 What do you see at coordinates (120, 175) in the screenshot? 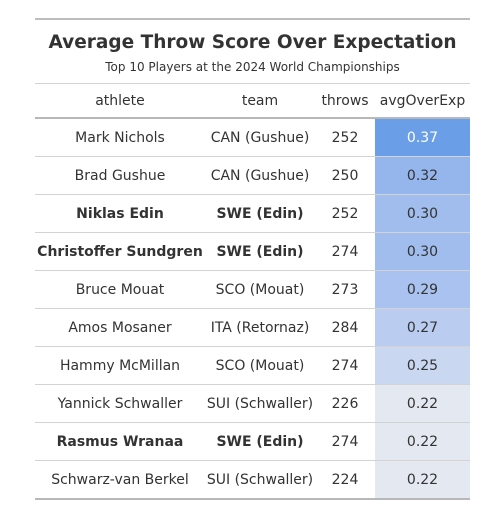
I see `athlete-cell: Brad Gushue` at bounding box center [120, 175].